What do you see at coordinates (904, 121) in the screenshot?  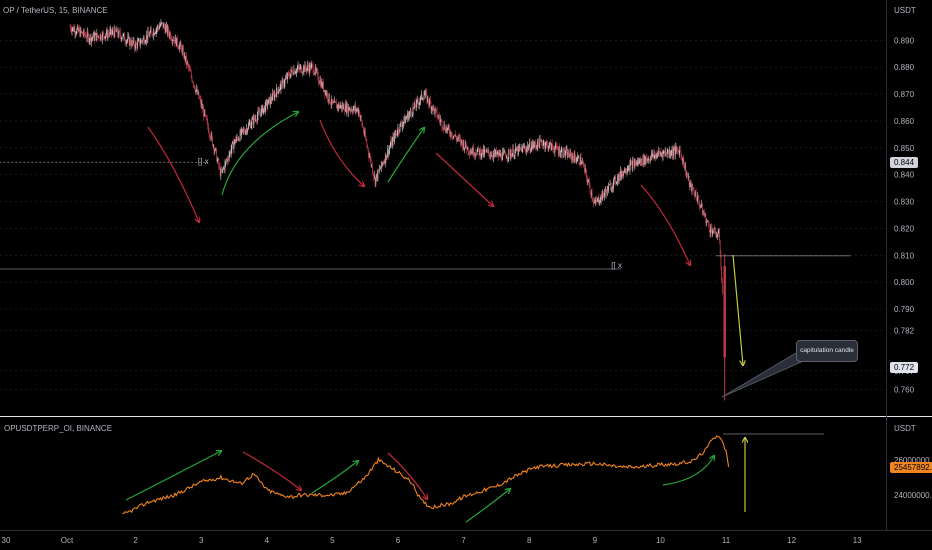 I see `price-tick-label: 0.860` at bounding box center [904, 121].